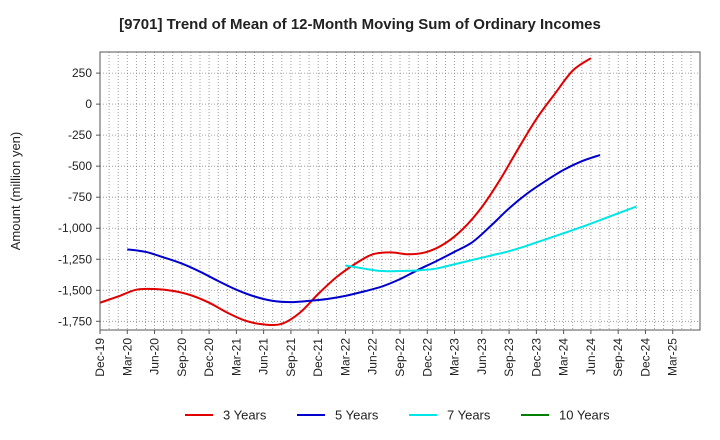  I want to click on series-line-7-years, so click(491, 239).